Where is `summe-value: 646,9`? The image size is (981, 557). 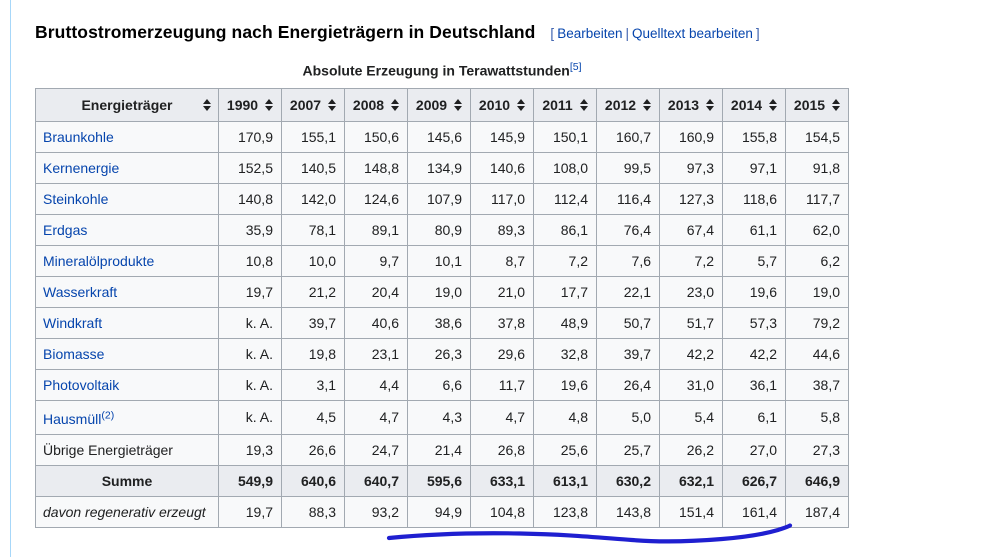 summe-value: 646,9 is located at coordinates (817, 481).